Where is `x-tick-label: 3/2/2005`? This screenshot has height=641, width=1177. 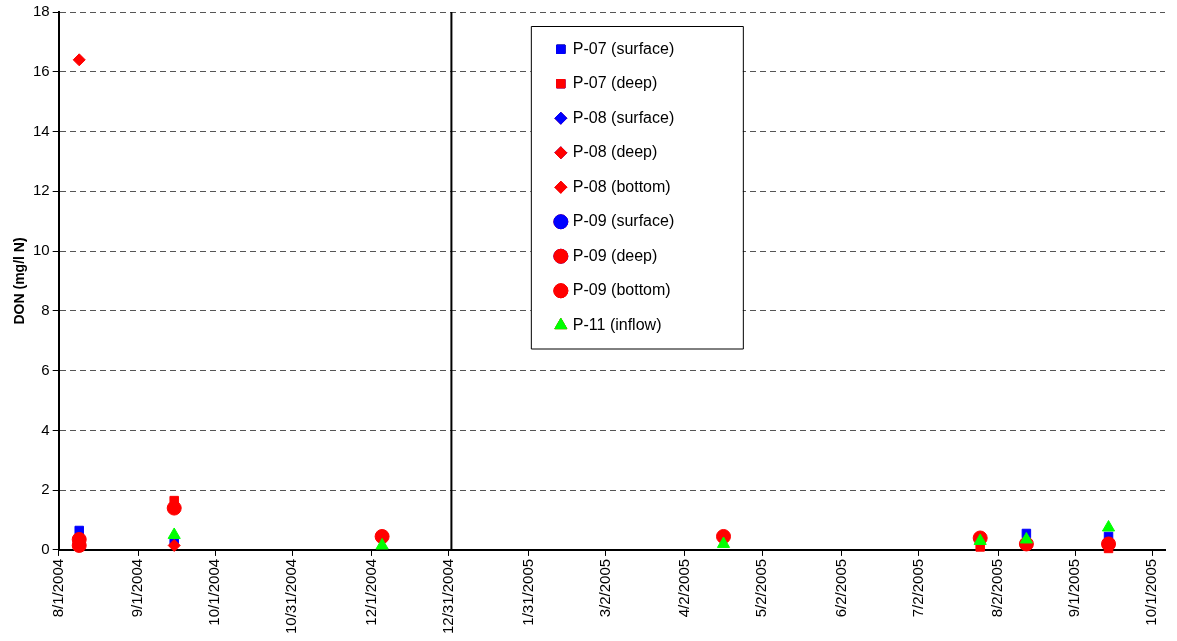
x-tick-label: 3/2/2005 is located at coordinates (604, 588).